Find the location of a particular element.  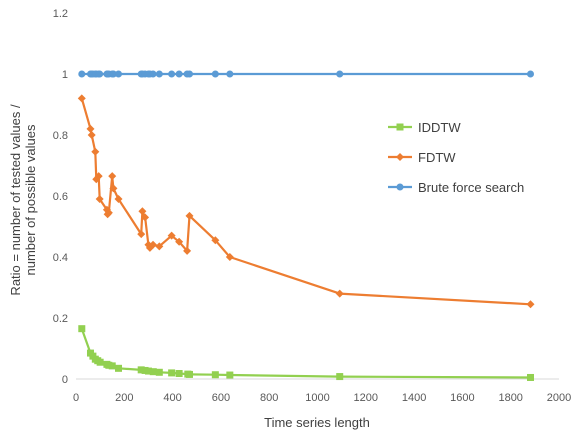

legend-label: Brute force search is located at coordinates (471, 187).